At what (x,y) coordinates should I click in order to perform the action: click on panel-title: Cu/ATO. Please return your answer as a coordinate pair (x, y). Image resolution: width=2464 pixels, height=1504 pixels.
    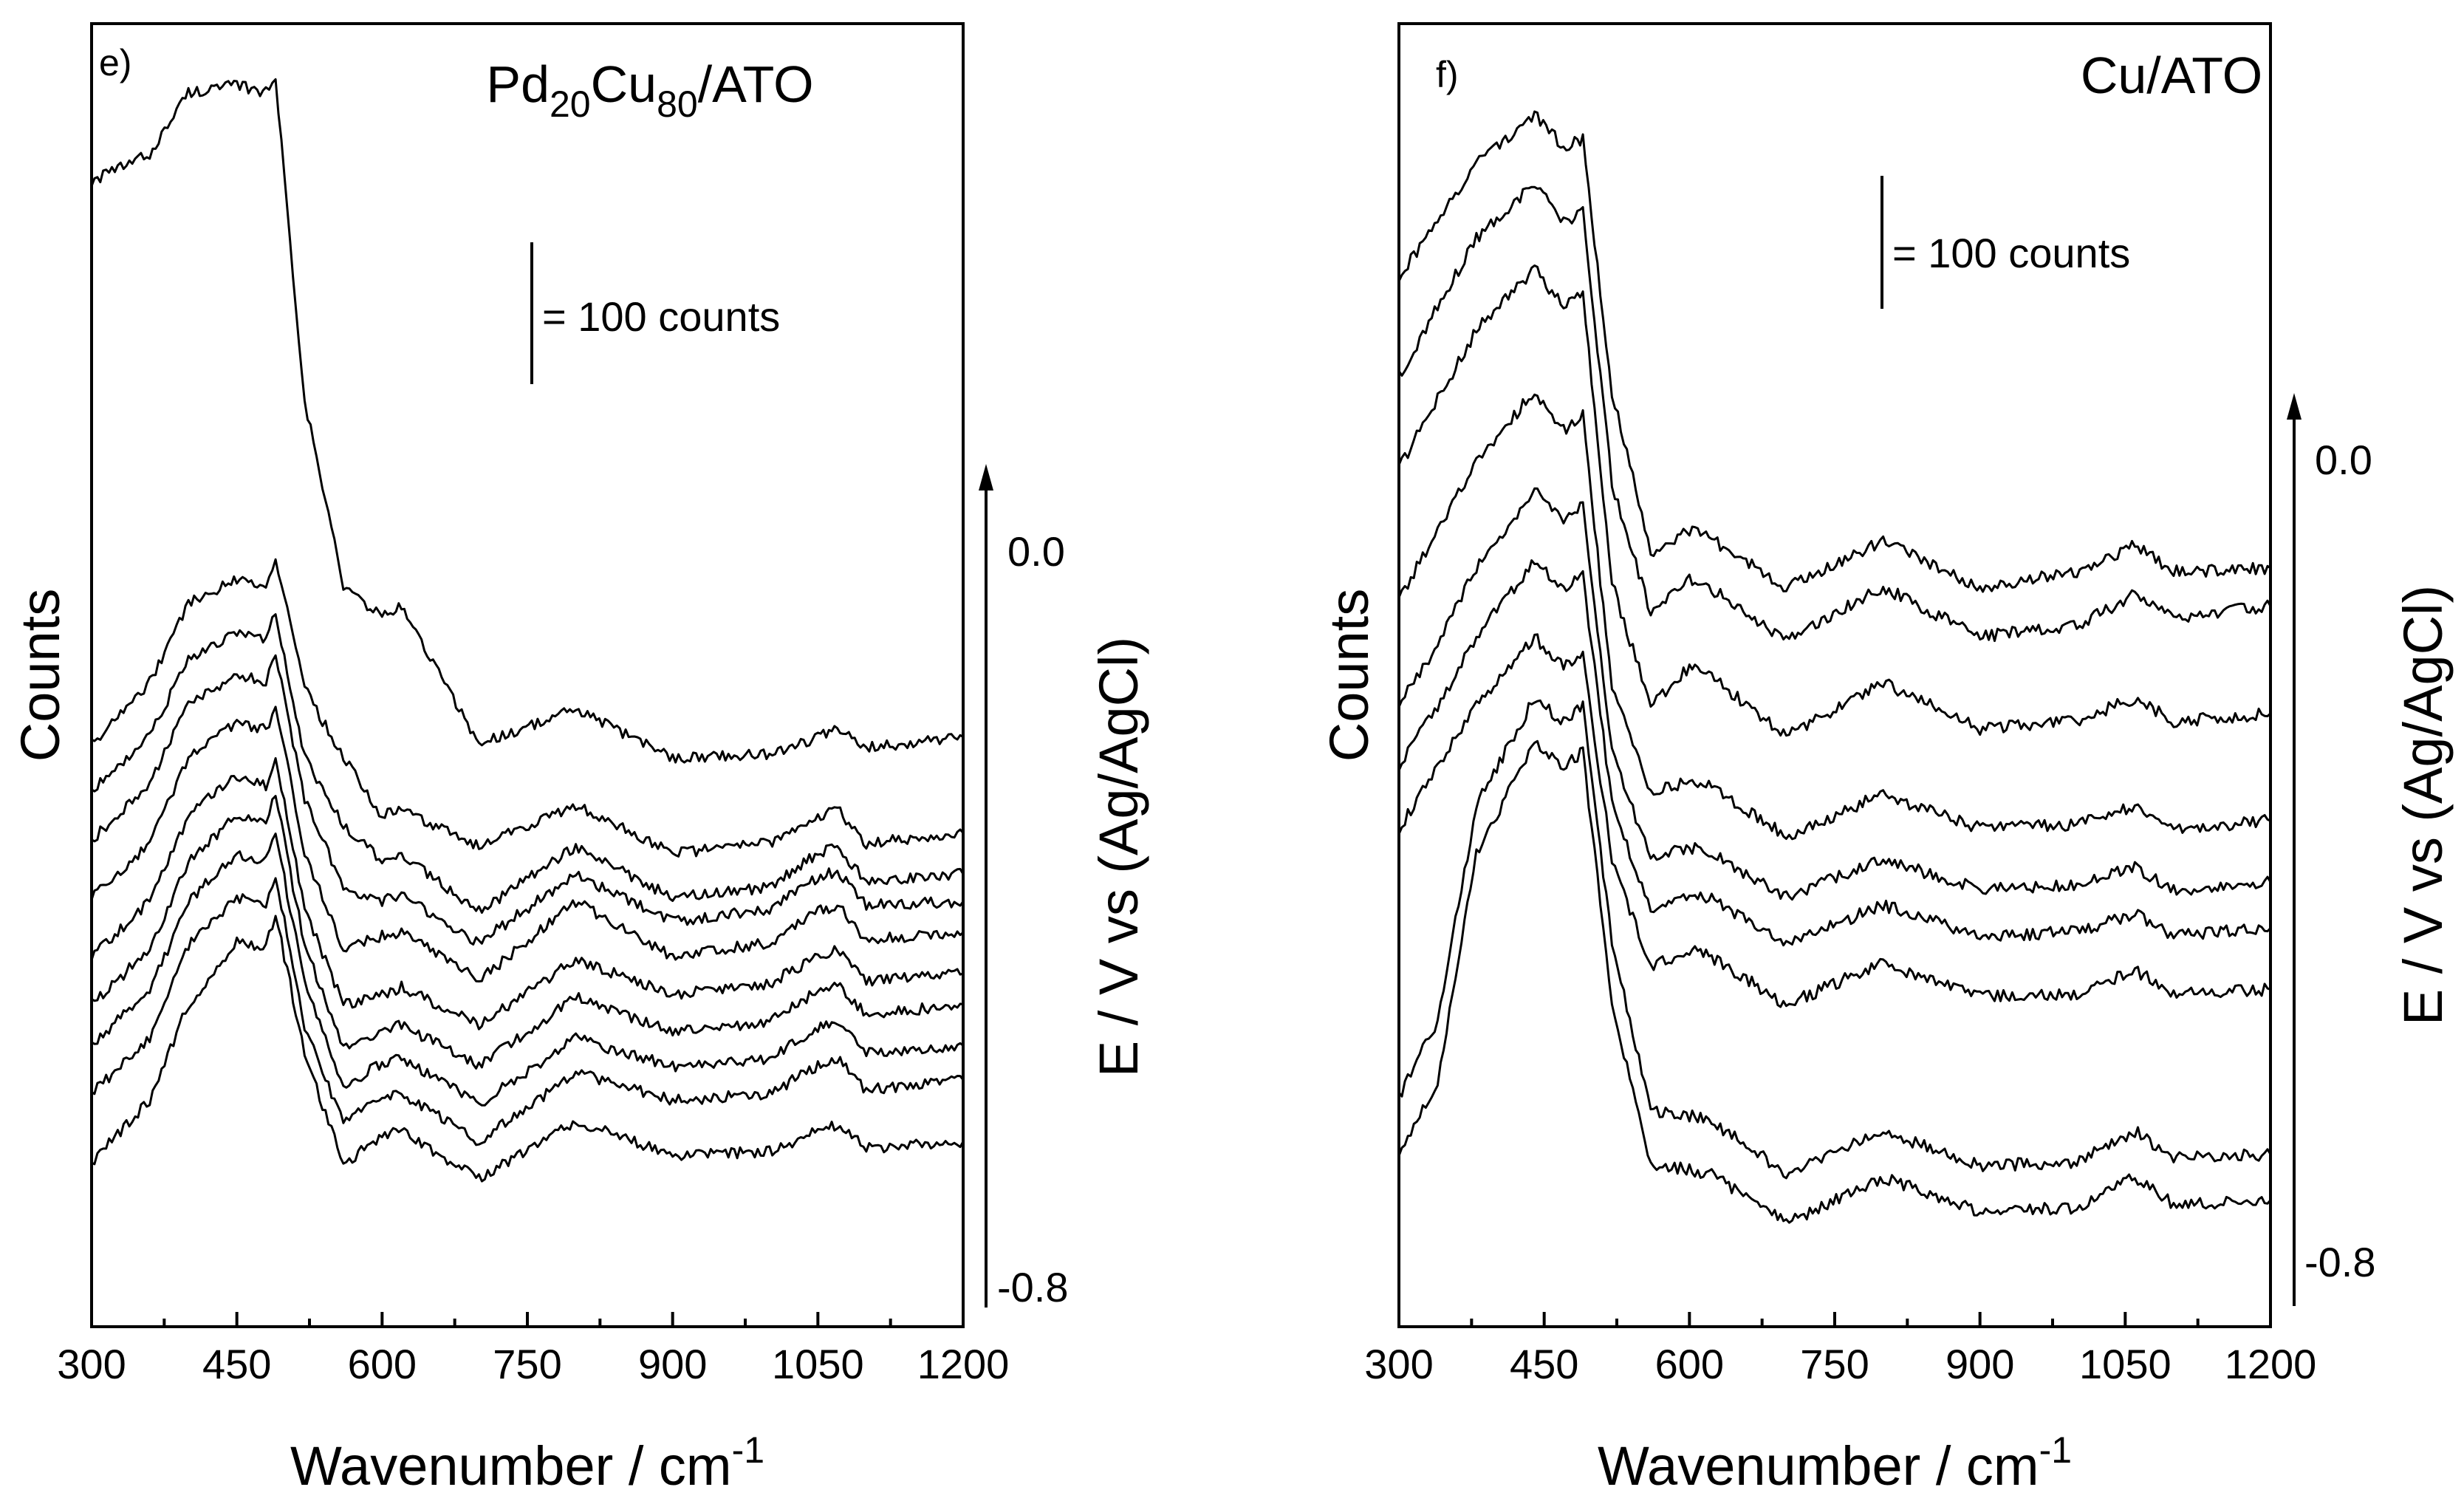
    Looking at the image, I should click on (2171, 75).